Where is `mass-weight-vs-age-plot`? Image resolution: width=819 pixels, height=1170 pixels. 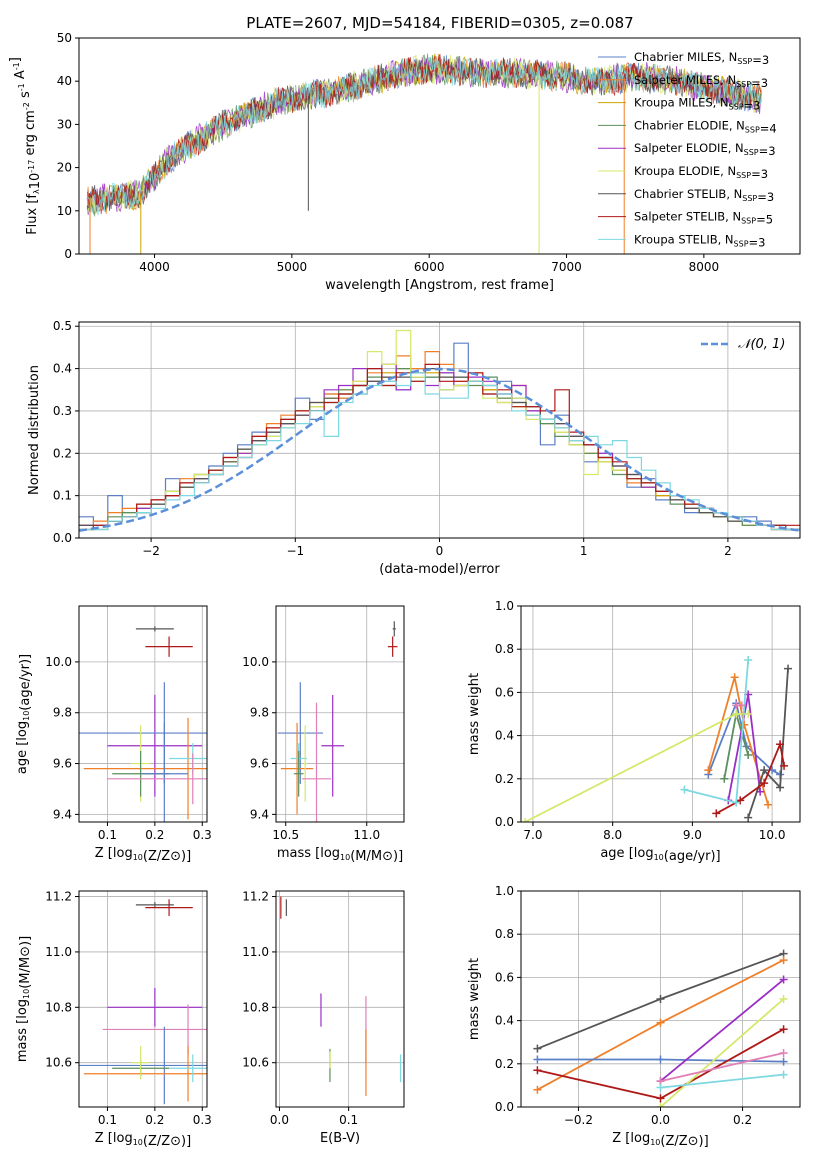 mass-weight-vs-age-plot is located at coordinates (657, 739).